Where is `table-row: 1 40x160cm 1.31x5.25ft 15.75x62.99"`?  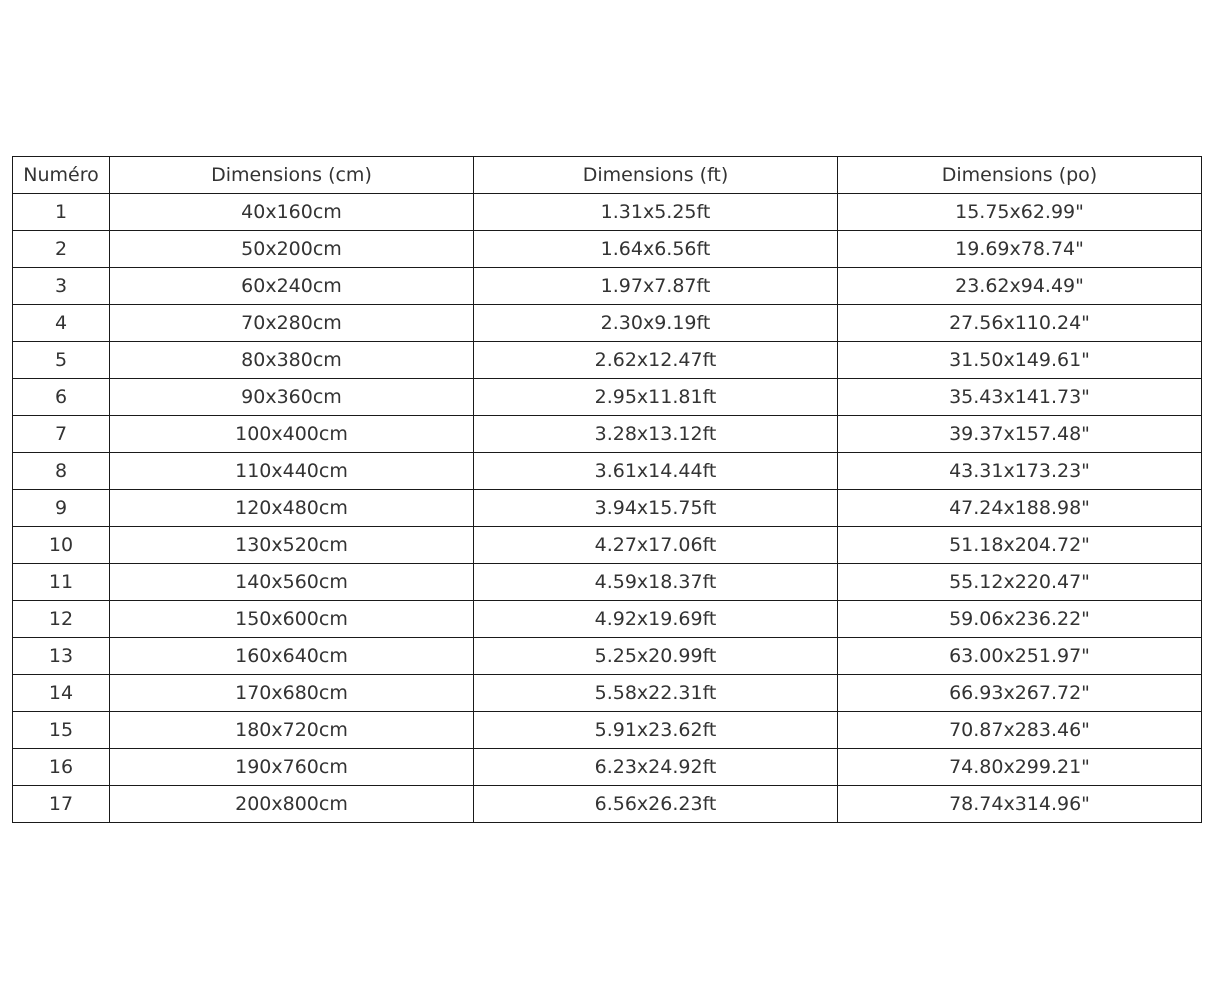 table-row: 1 40x160cm 1.31x5.25ft 15.75x62.99" is located at coordinates (607, 212).